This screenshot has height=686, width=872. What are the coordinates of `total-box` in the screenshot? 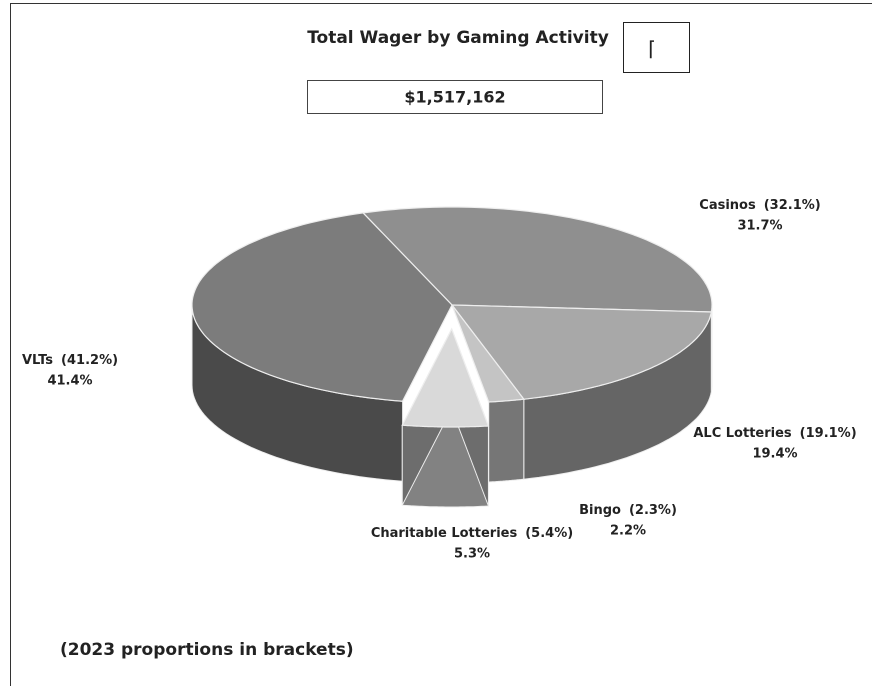 It's located at (455, 97).